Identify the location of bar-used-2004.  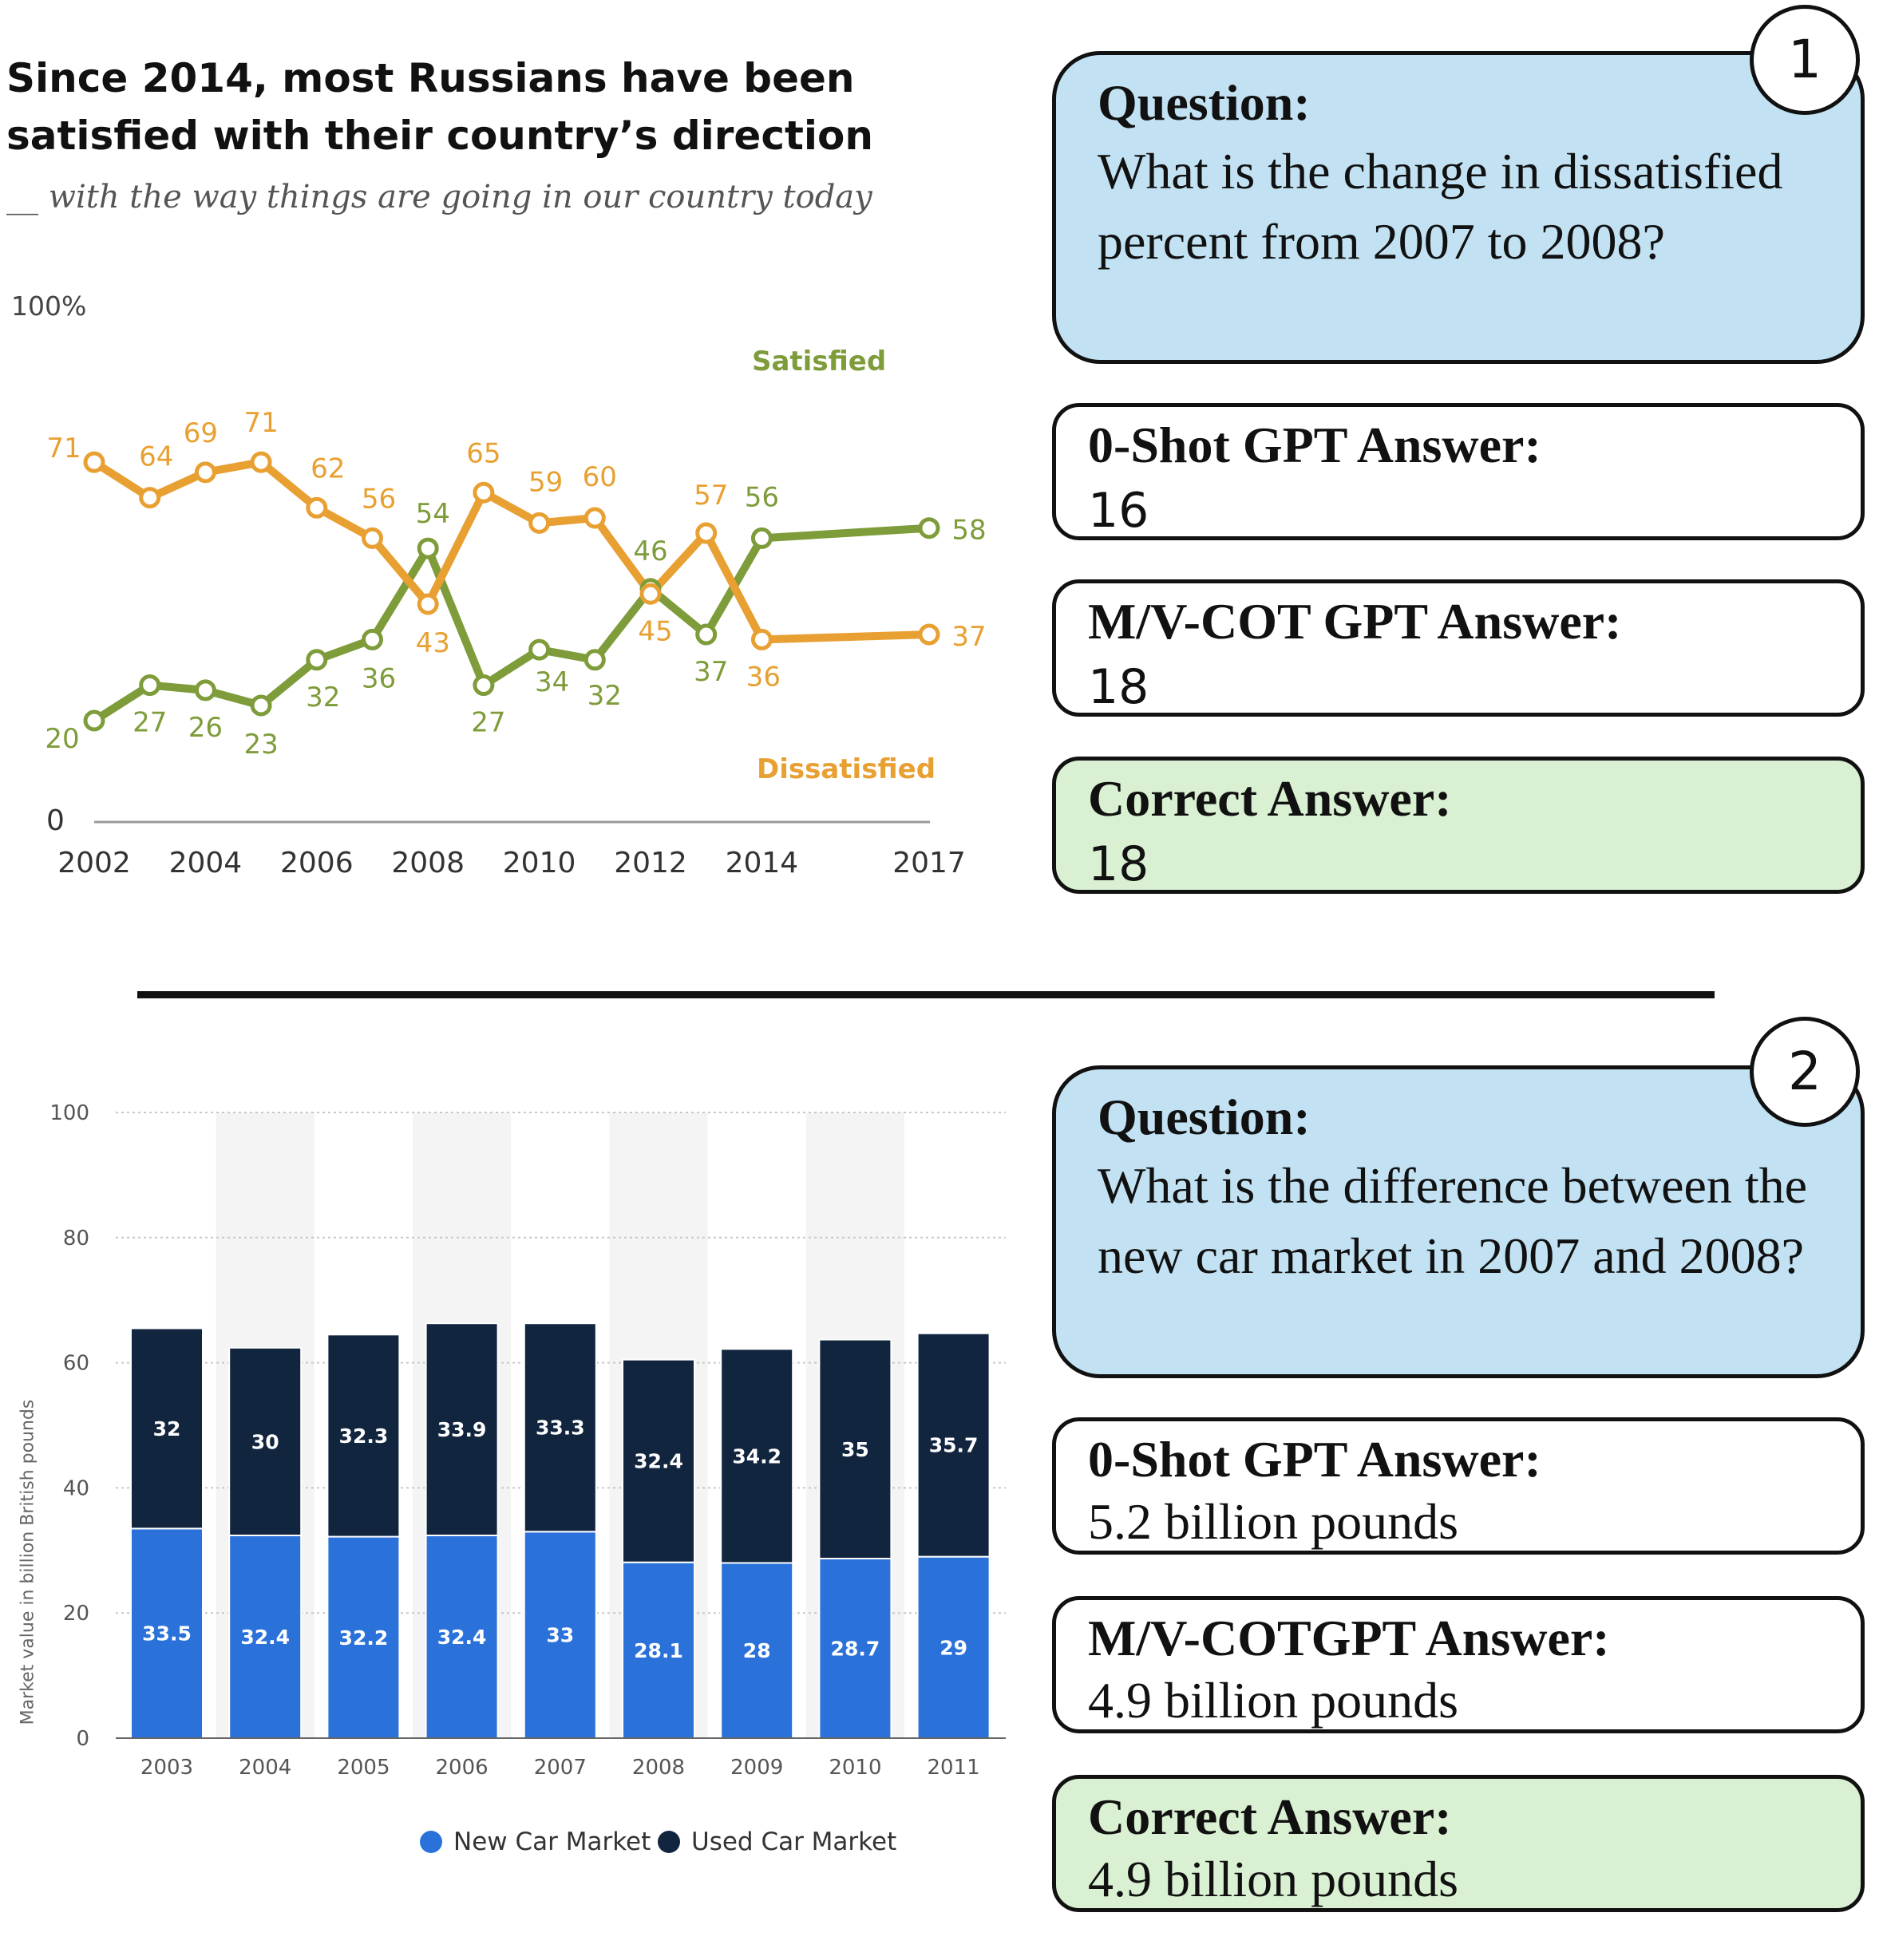
(266, 1441).